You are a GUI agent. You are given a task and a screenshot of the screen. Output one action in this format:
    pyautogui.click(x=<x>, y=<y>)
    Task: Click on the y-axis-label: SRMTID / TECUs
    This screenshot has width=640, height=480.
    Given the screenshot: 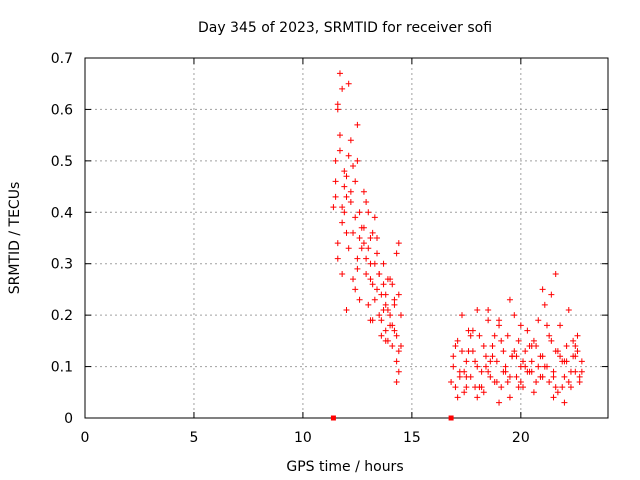 What is the action you would take?
    pyautogui.click(x=15, y=238)
    